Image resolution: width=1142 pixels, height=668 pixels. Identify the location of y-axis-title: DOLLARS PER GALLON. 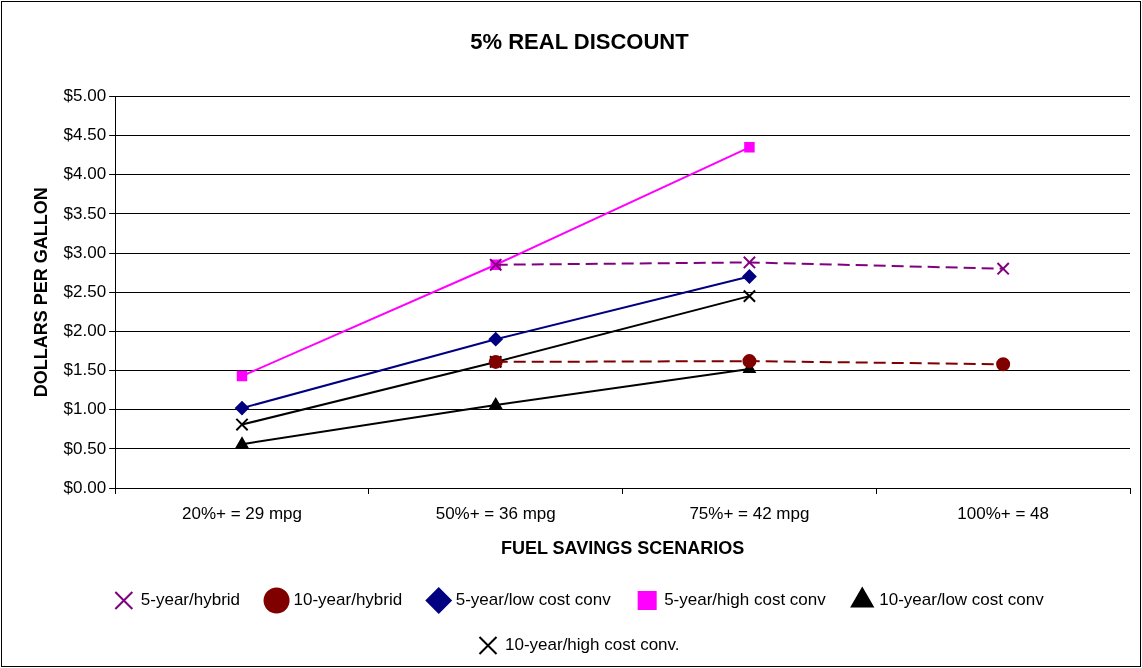
(40, 292).